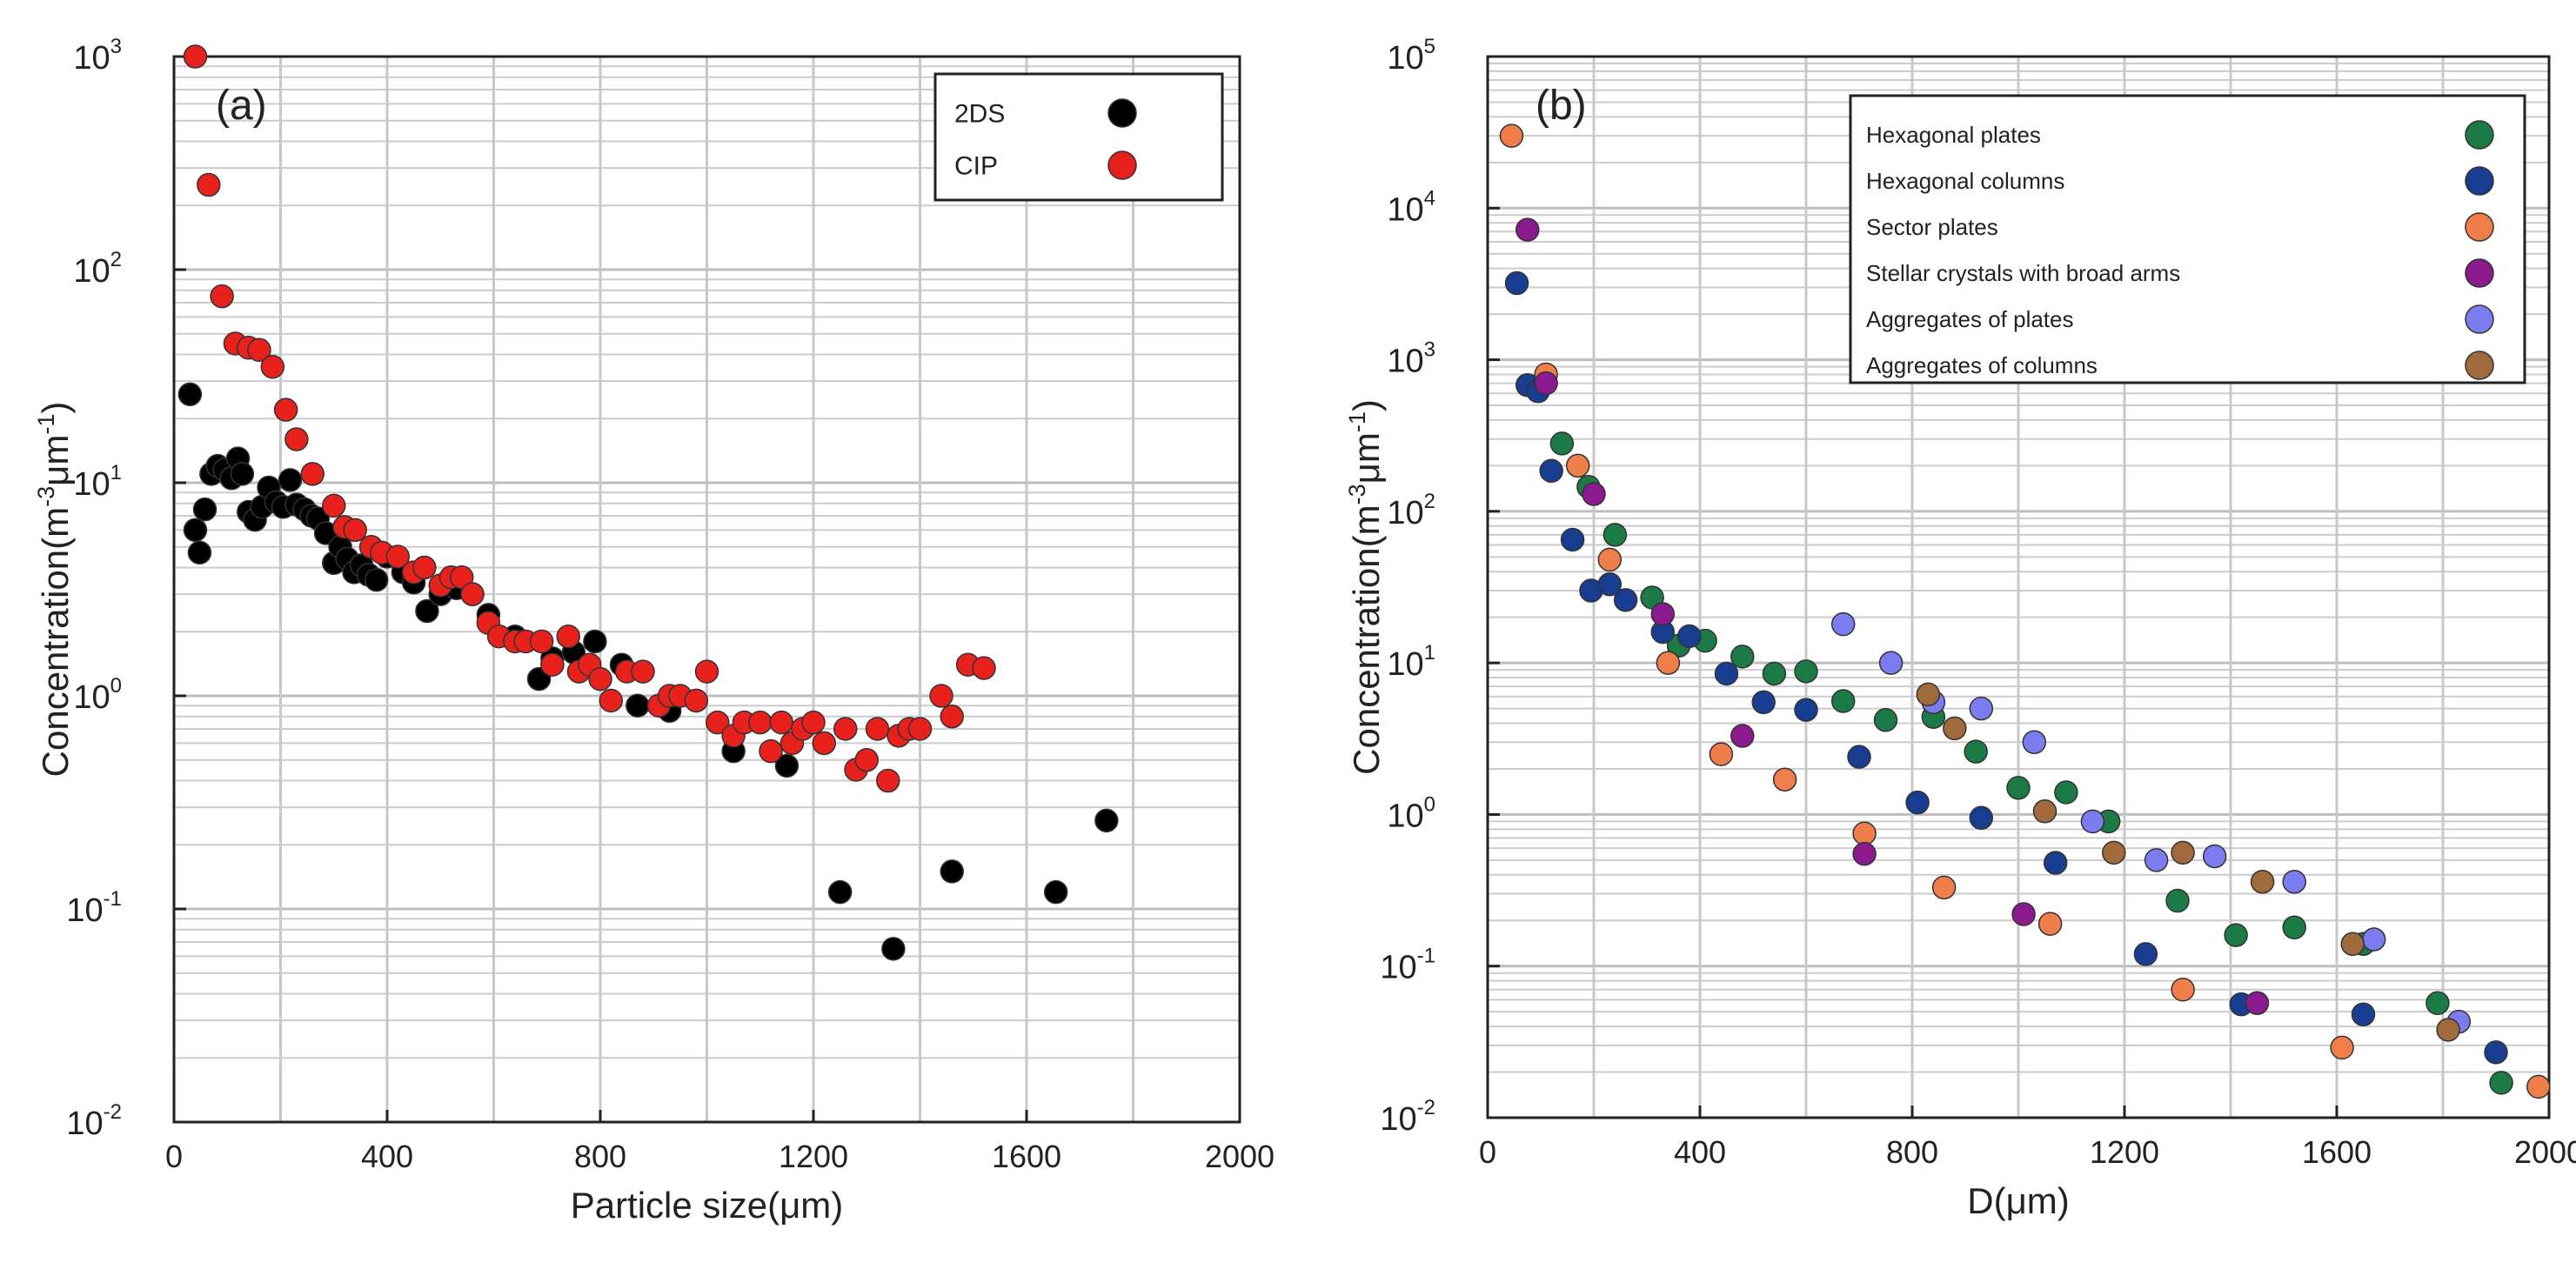  What do you see at coordinates (1932, 227) in the screenshot?
I see `legend-label: Sector plates` at bounding box center [1932, 227].